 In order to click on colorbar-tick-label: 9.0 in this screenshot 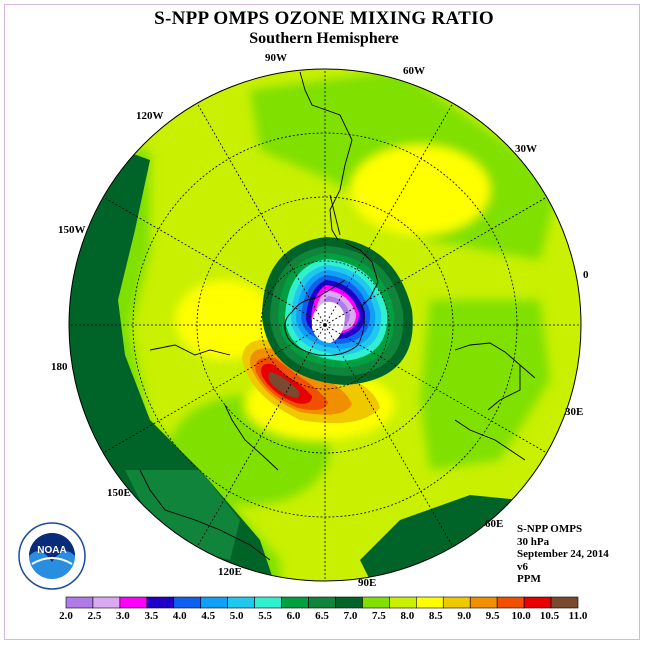, I will do `click(464, 616)`.